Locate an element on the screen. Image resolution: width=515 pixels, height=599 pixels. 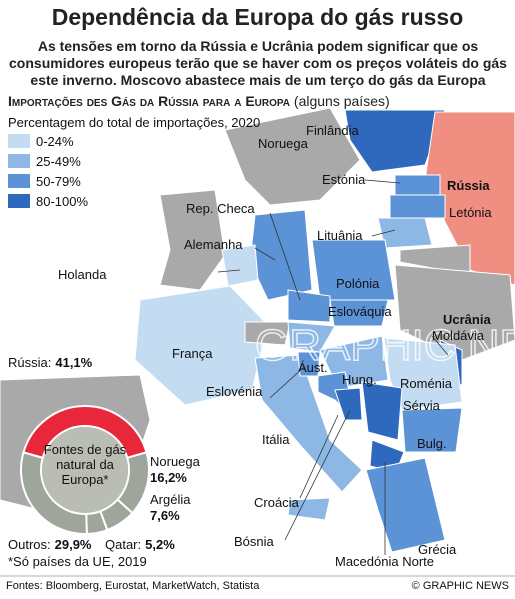
legend-label: 0-24% is located at coordinates (55, 141).